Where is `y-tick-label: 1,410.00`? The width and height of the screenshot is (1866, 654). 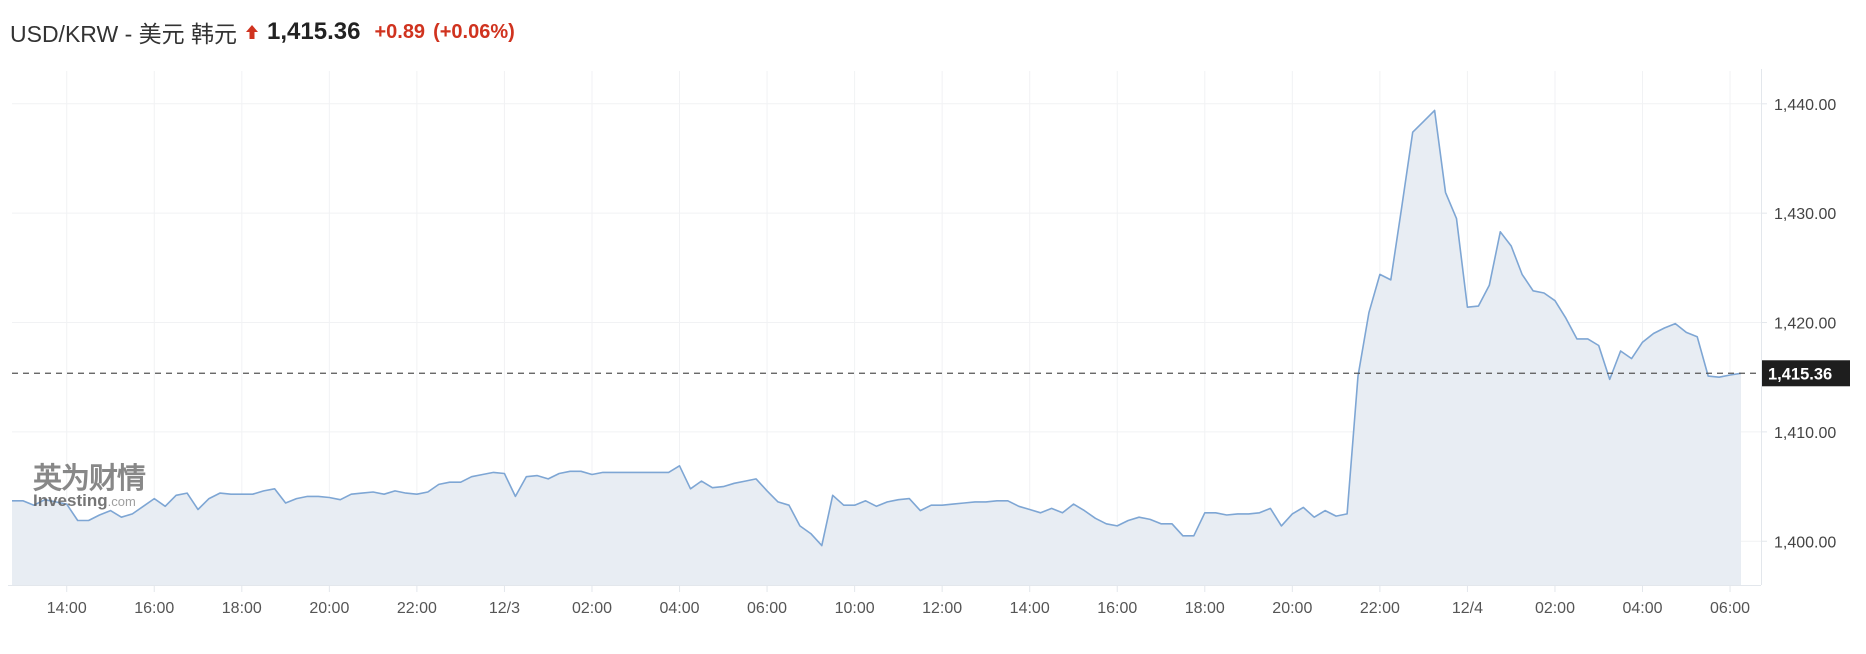 y-tick-label: 1,410.00 is located at coordinates (1805, 433).